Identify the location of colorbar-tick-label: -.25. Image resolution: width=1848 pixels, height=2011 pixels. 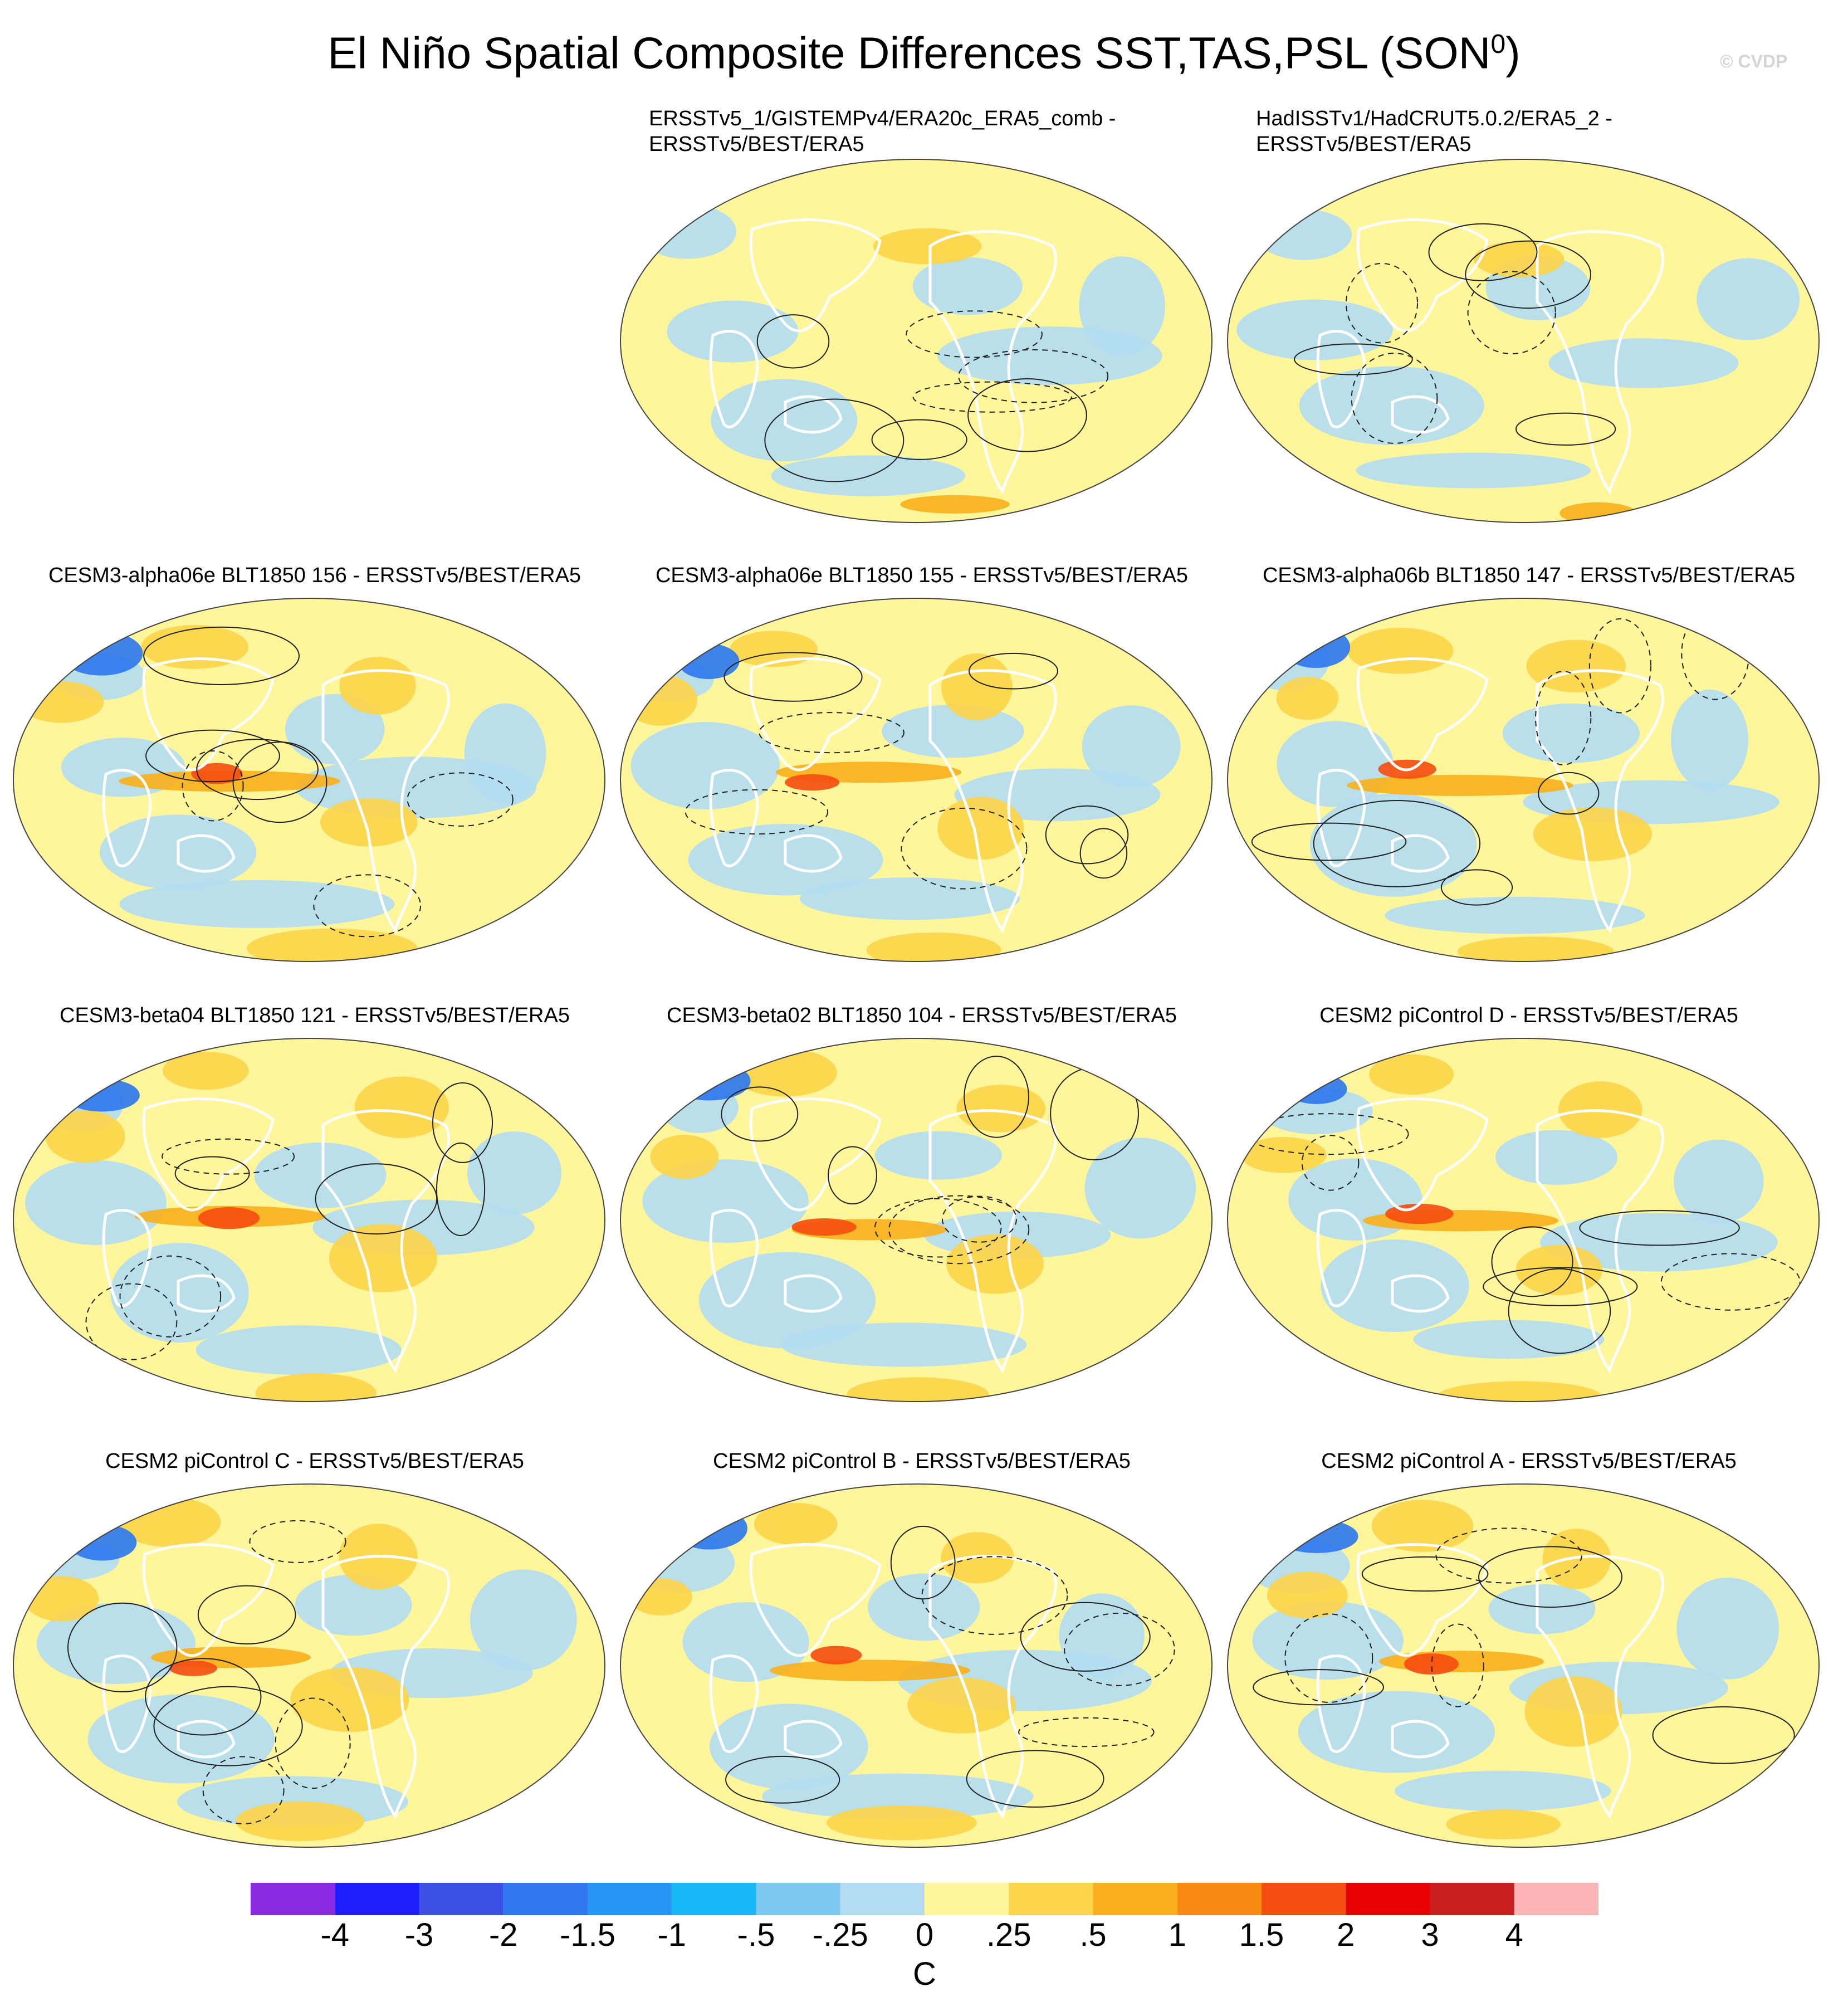
(840, 1935).